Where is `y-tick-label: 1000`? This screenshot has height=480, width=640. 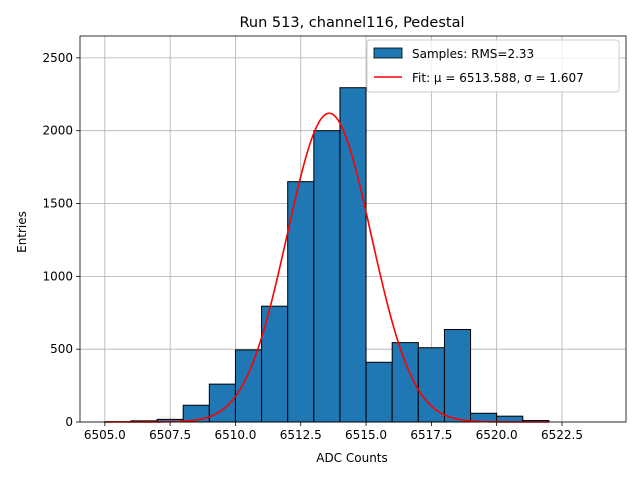 y-tick-label: 1000 is located at coordinates (57, 276).